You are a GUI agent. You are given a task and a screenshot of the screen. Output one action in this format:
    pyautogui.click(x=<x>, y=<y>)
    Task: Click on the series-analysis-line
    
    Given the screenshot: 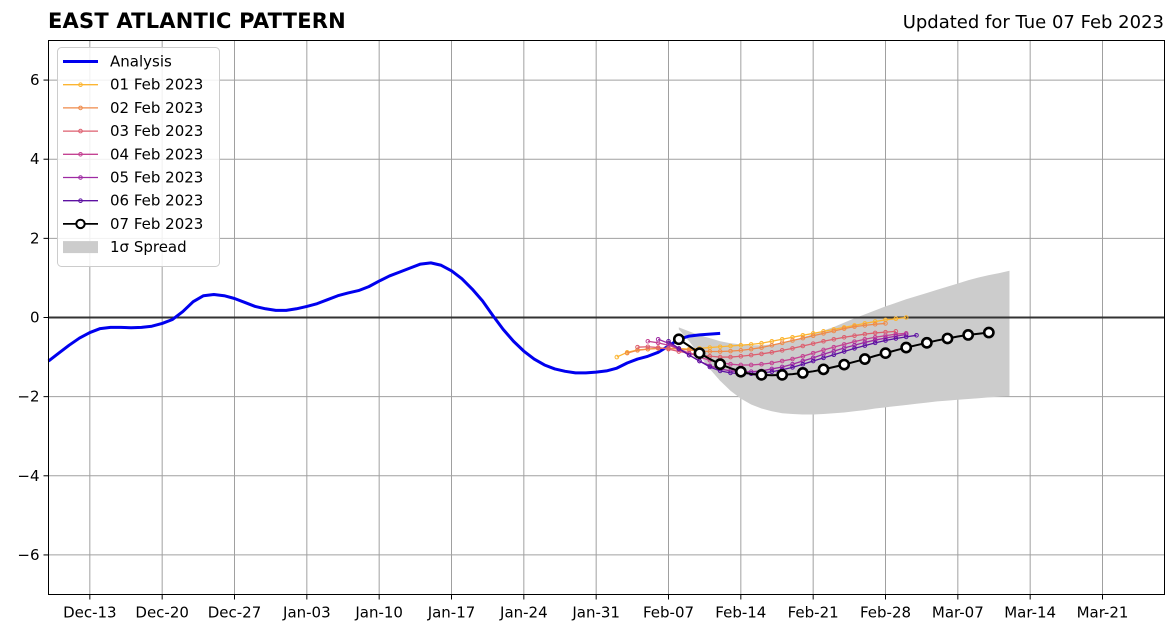 What is the action you would take?
    pyautogui.click(x=384, y=318)
    